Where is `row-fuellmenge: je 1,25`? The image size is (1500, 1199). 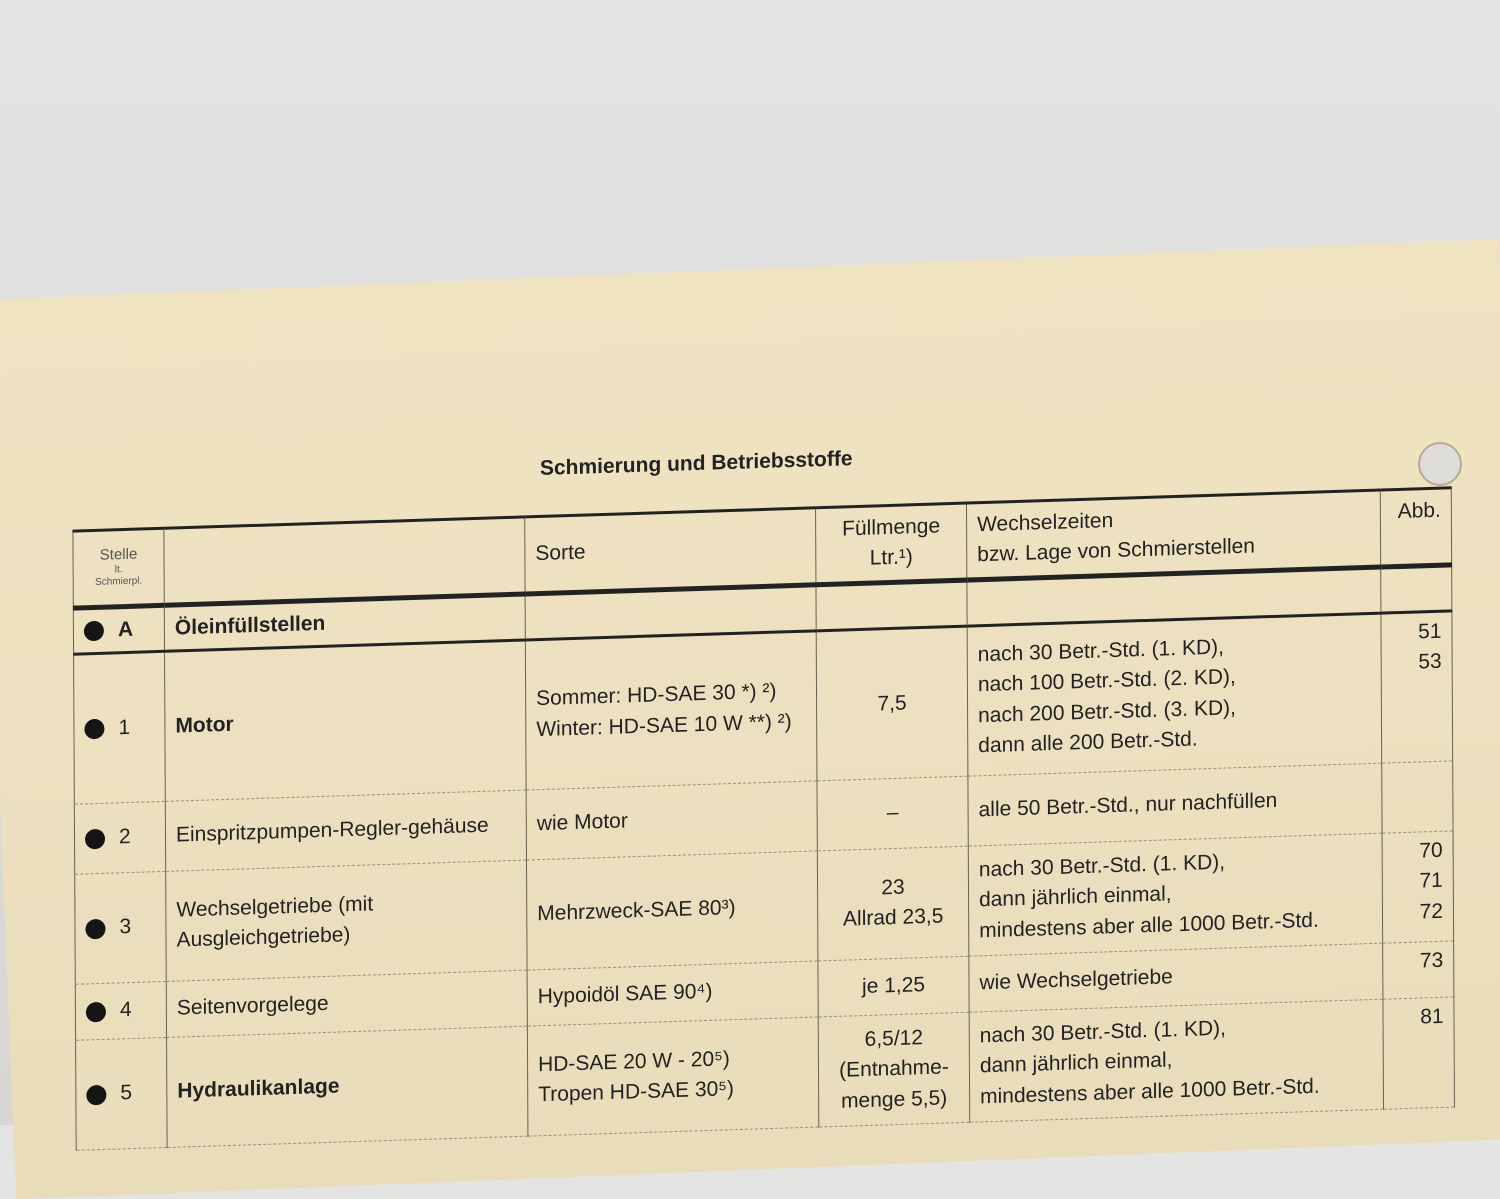
row-fuellmenge: je 1,25 is located at coordinates (893, 986).